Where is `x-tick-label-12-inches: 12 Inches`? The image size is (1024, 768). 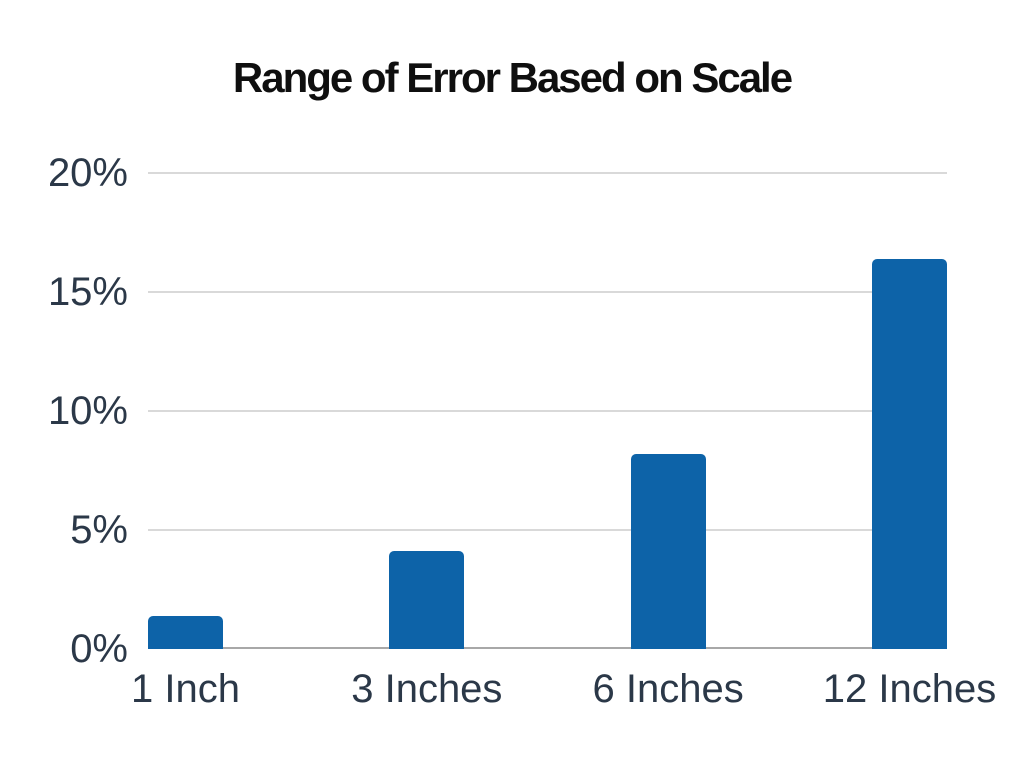 x-tick-label-12-inches: 12 Inches is located at coordinates (909, 689).